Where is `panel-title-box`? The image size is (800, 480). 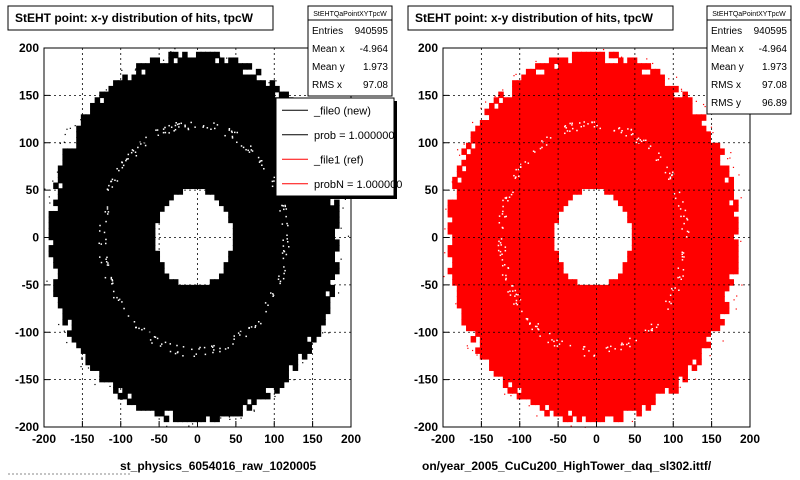 panel-title-box is located at coordinates (140, 18).